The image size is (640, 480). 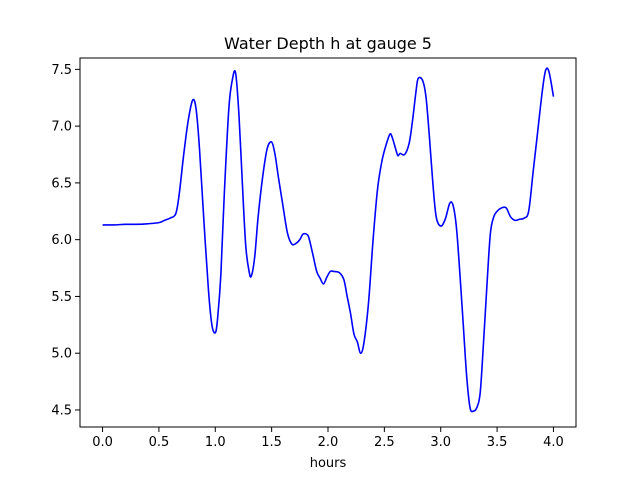 I want to click on x-tick-label: 2.0, so click(x=328, y=442).